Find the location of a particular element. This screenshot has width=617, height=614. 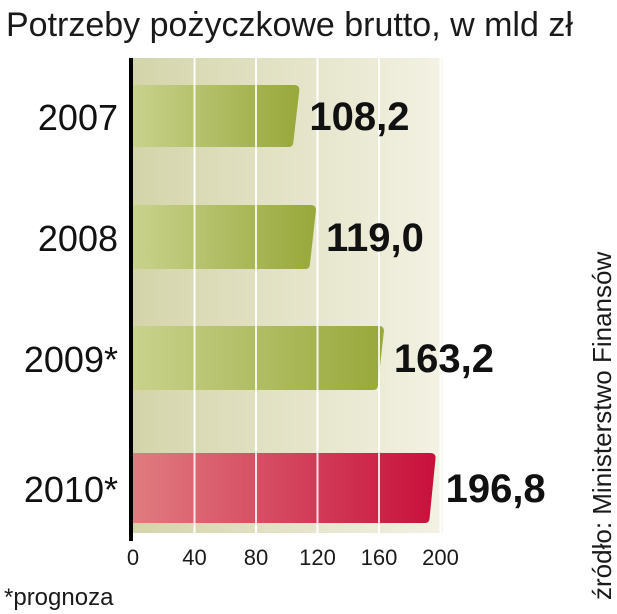

bar-2010-forecast is located at coordinates (284, 488).